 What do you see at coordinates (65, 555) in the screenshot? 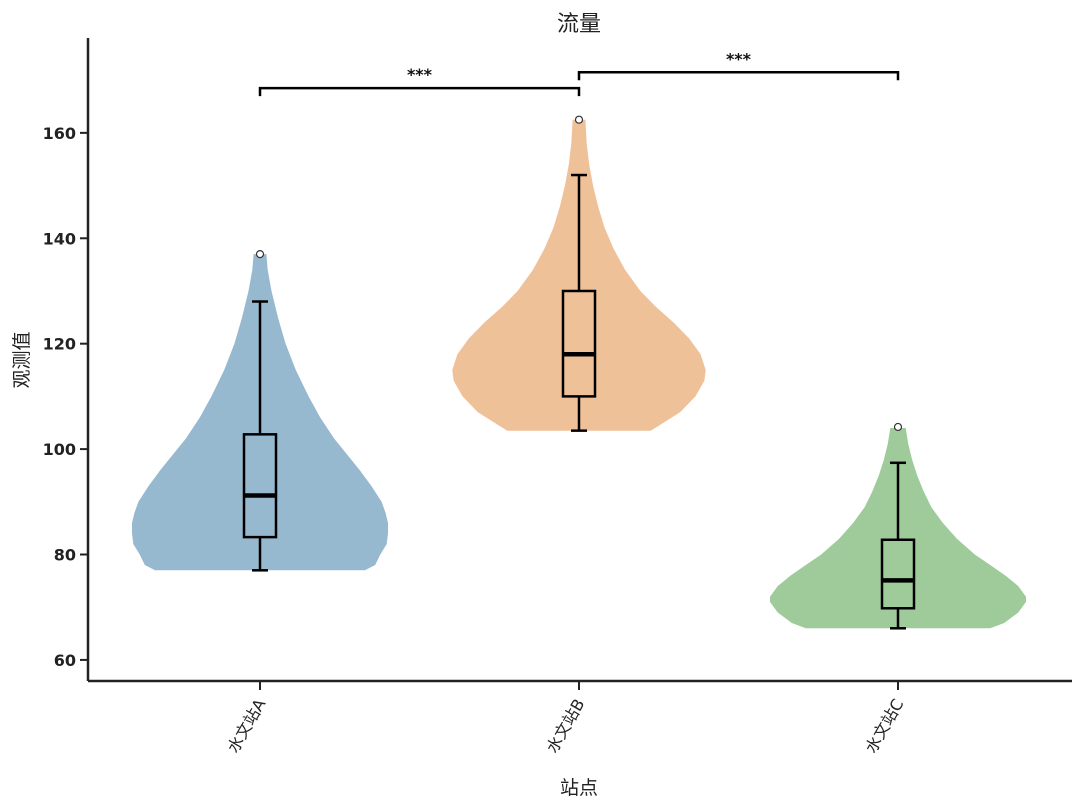
I see `y-tick-label-80: 80` at bounding box center [65, 555].